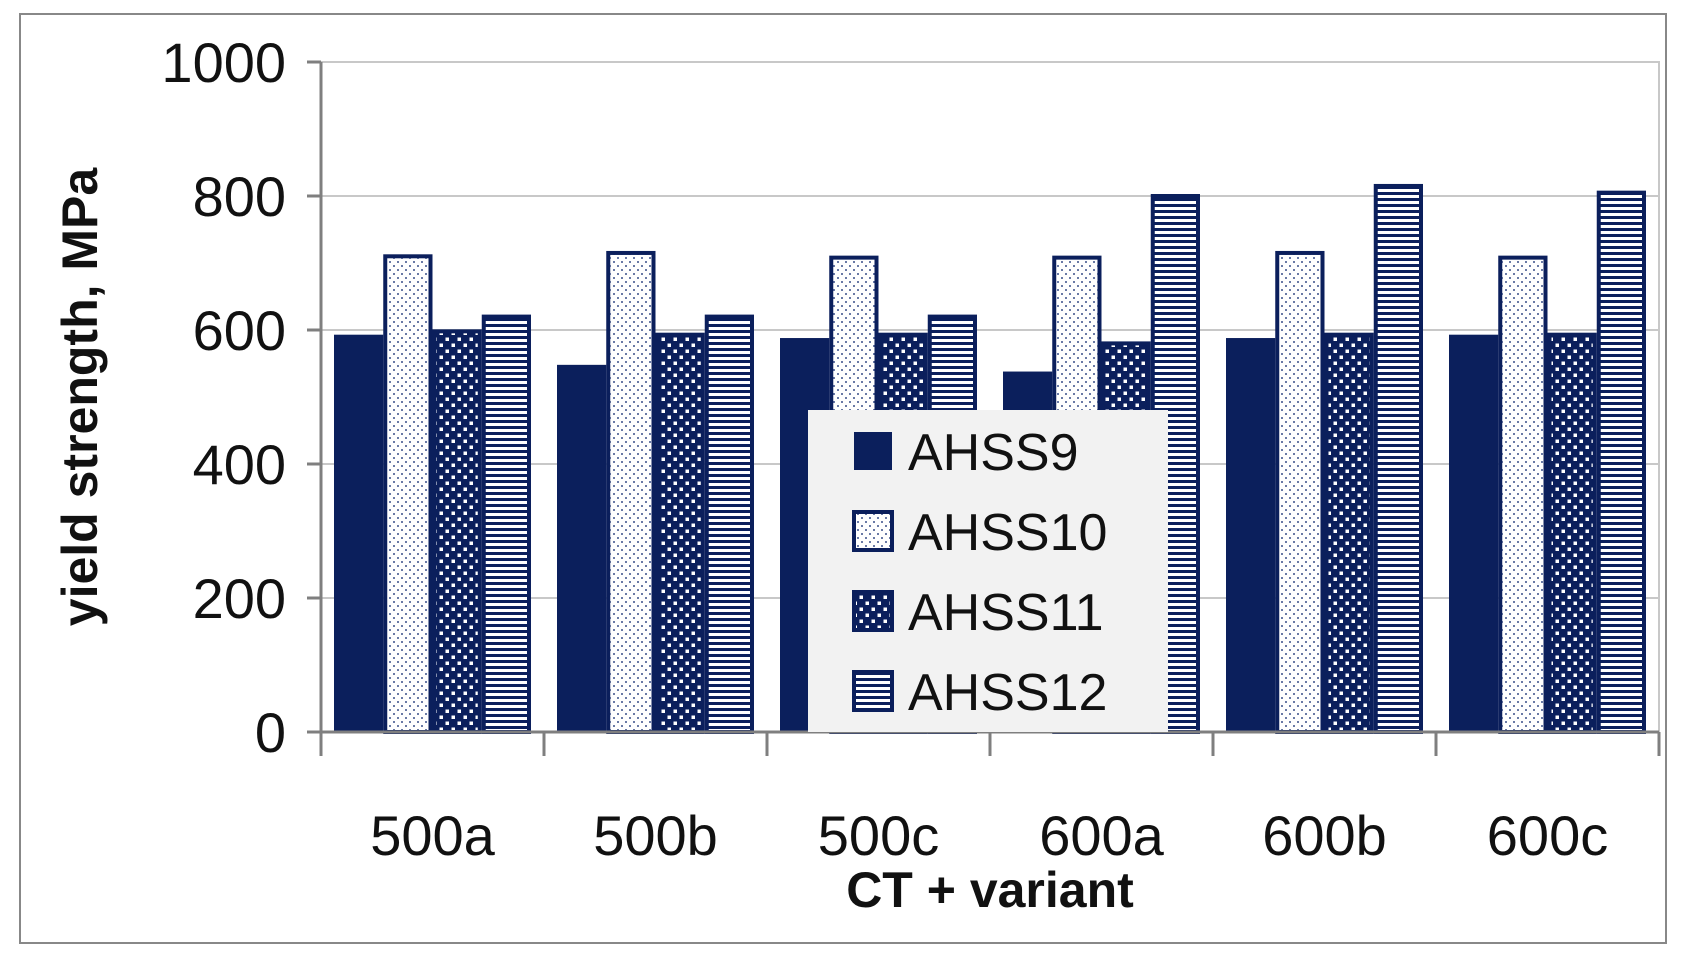 This screenshot has width=1682, height=962. Describe the element at coordinates (729, 524) in the screenshot. I see `bar-ahss12-500b` at that location.